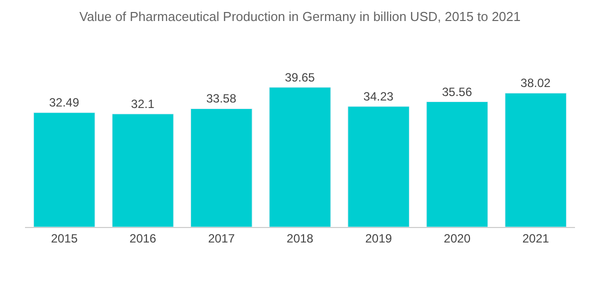 This screenshot has width=600, height=302. Describe the element at coordinates (378, 238) in the screenshot. I see `x-tick-label: 2019` at that location.